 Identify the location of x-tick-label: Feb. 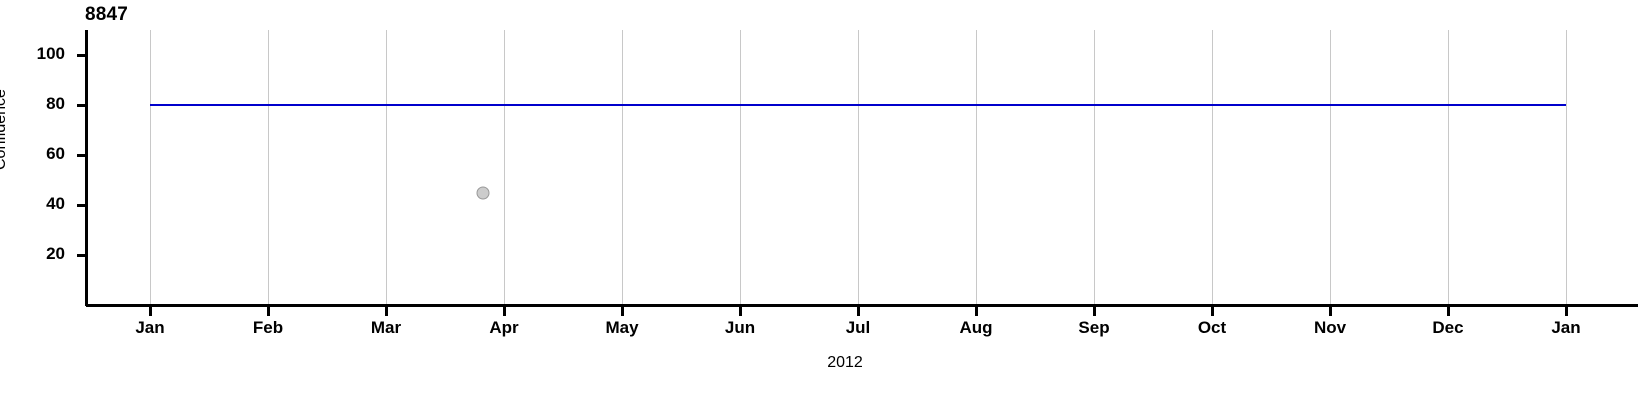
(268, 327).